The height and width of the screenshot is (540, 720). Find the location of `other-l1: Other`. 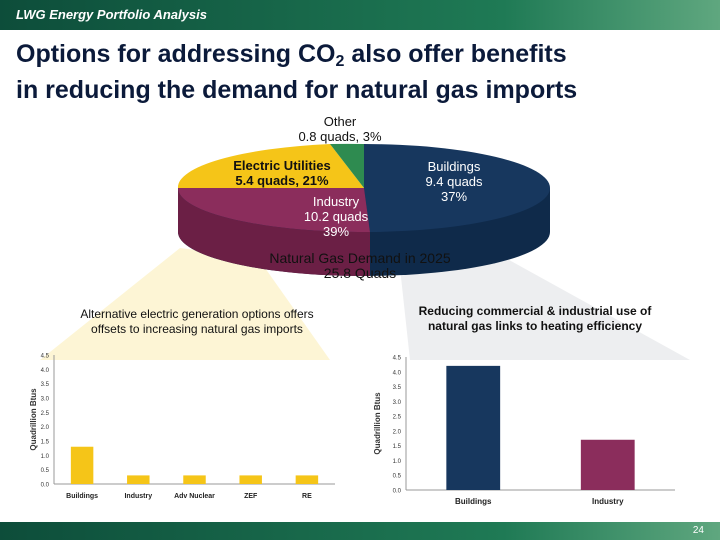

other-l1: Other is located at coordinates (340, 121).